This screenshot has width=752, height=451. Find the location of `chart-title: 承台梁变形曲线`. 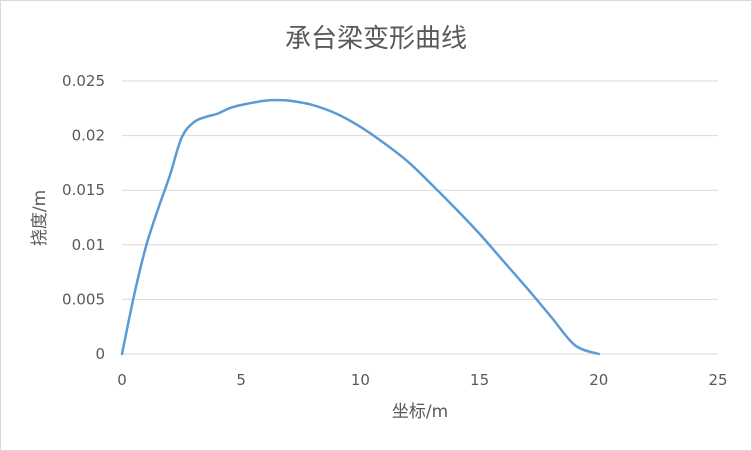

chart-title: 承台梁变形曲线 is located at coordinates (376, 39).